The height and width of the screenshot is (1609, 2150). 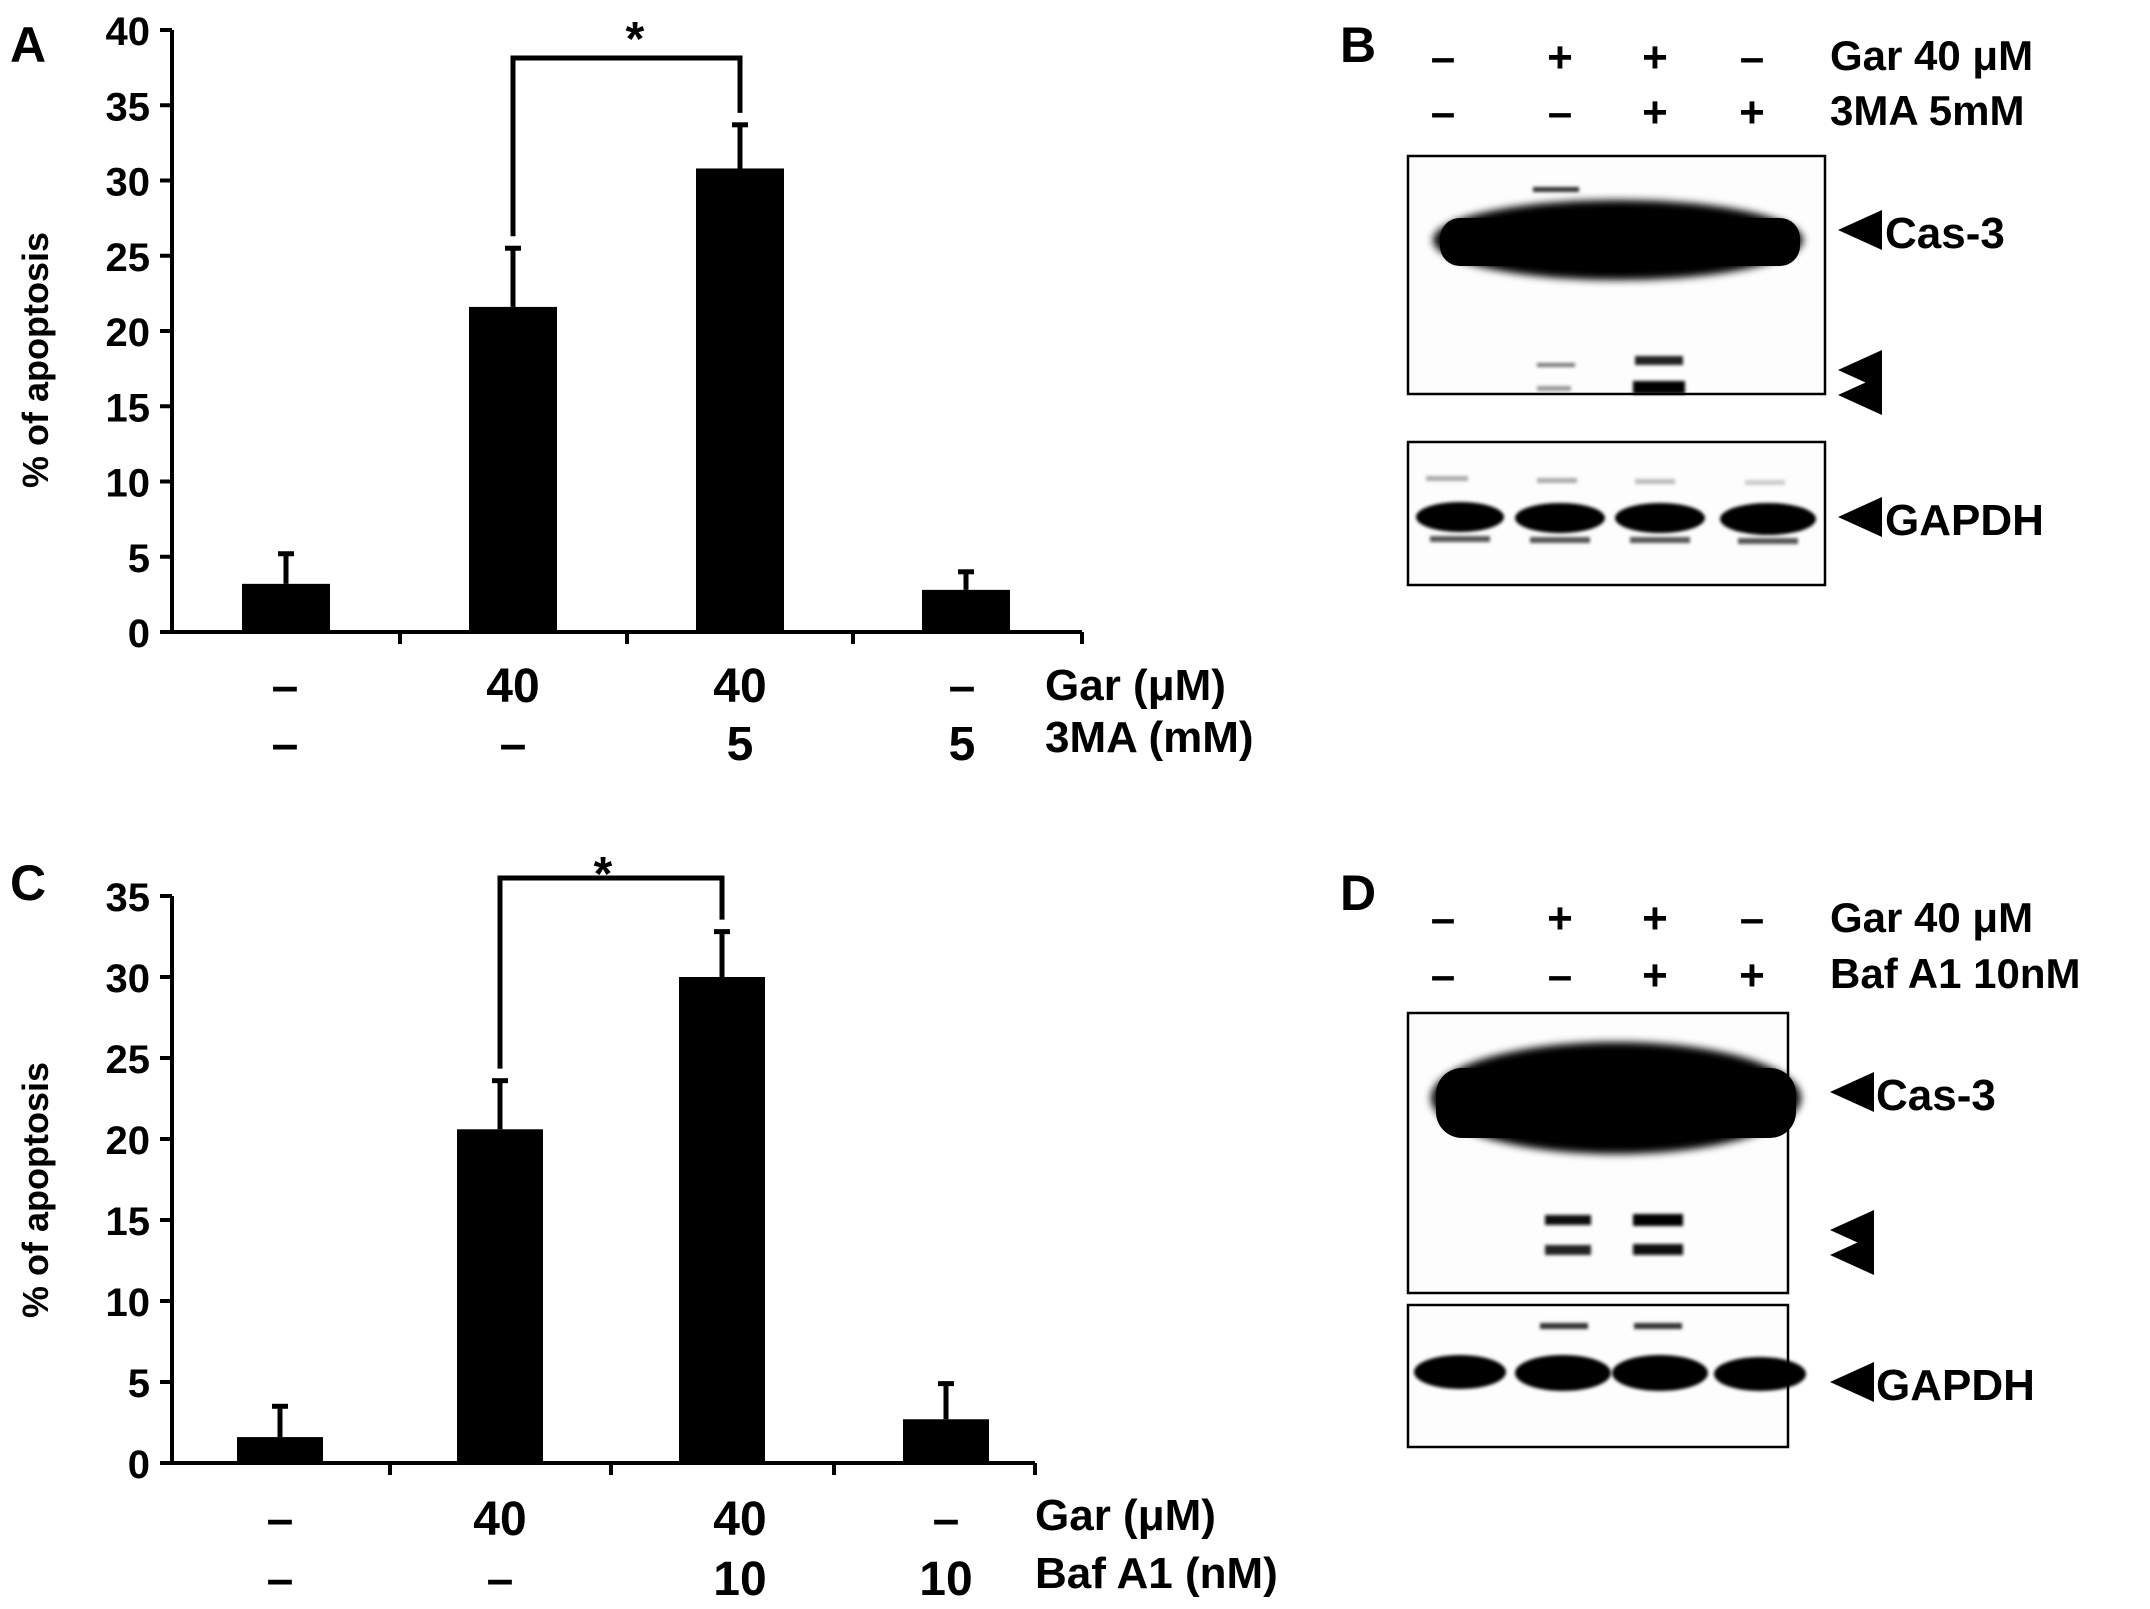 What do you see at coordinates (603, 874) in the screenshot?
I see `significance-star-c: *` at bounding box center [603, 874].